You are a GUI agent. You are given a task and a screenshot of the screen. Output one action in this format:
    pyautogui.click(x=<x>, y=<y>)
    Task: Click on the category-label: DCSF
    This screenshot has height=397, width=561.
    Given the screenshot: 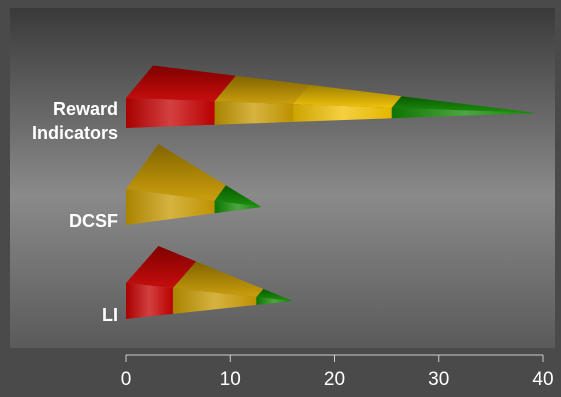 What is the action you would take?
    pyautogui.click(x=93, y=221)
    